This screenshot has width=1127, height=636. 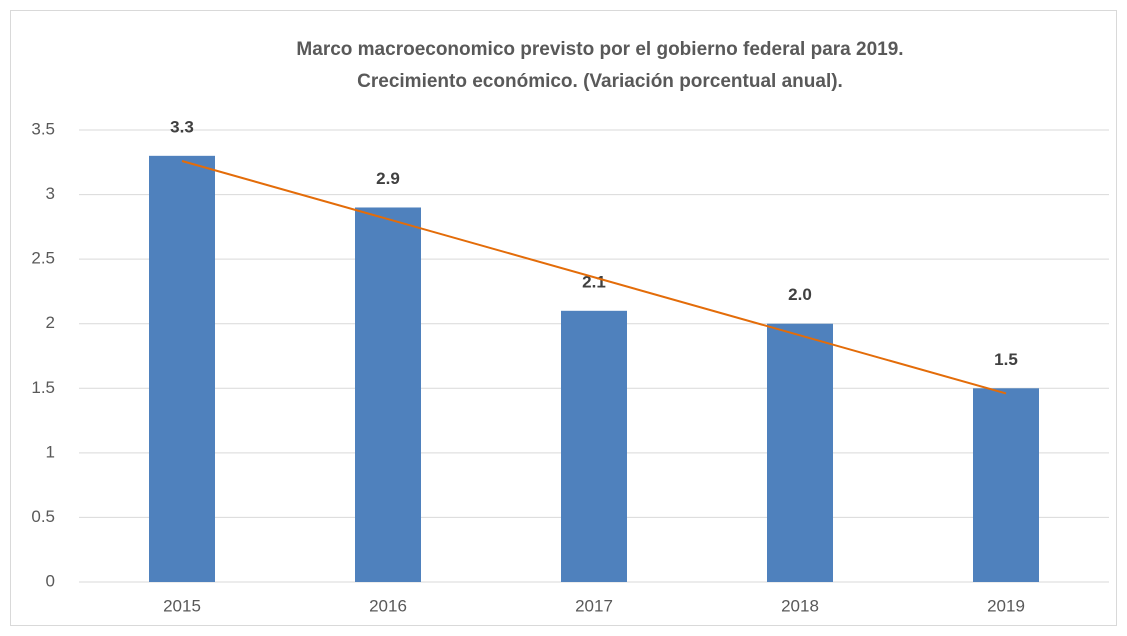 I want to click on x-tick-label: 2016, so click(x=388, y=605).